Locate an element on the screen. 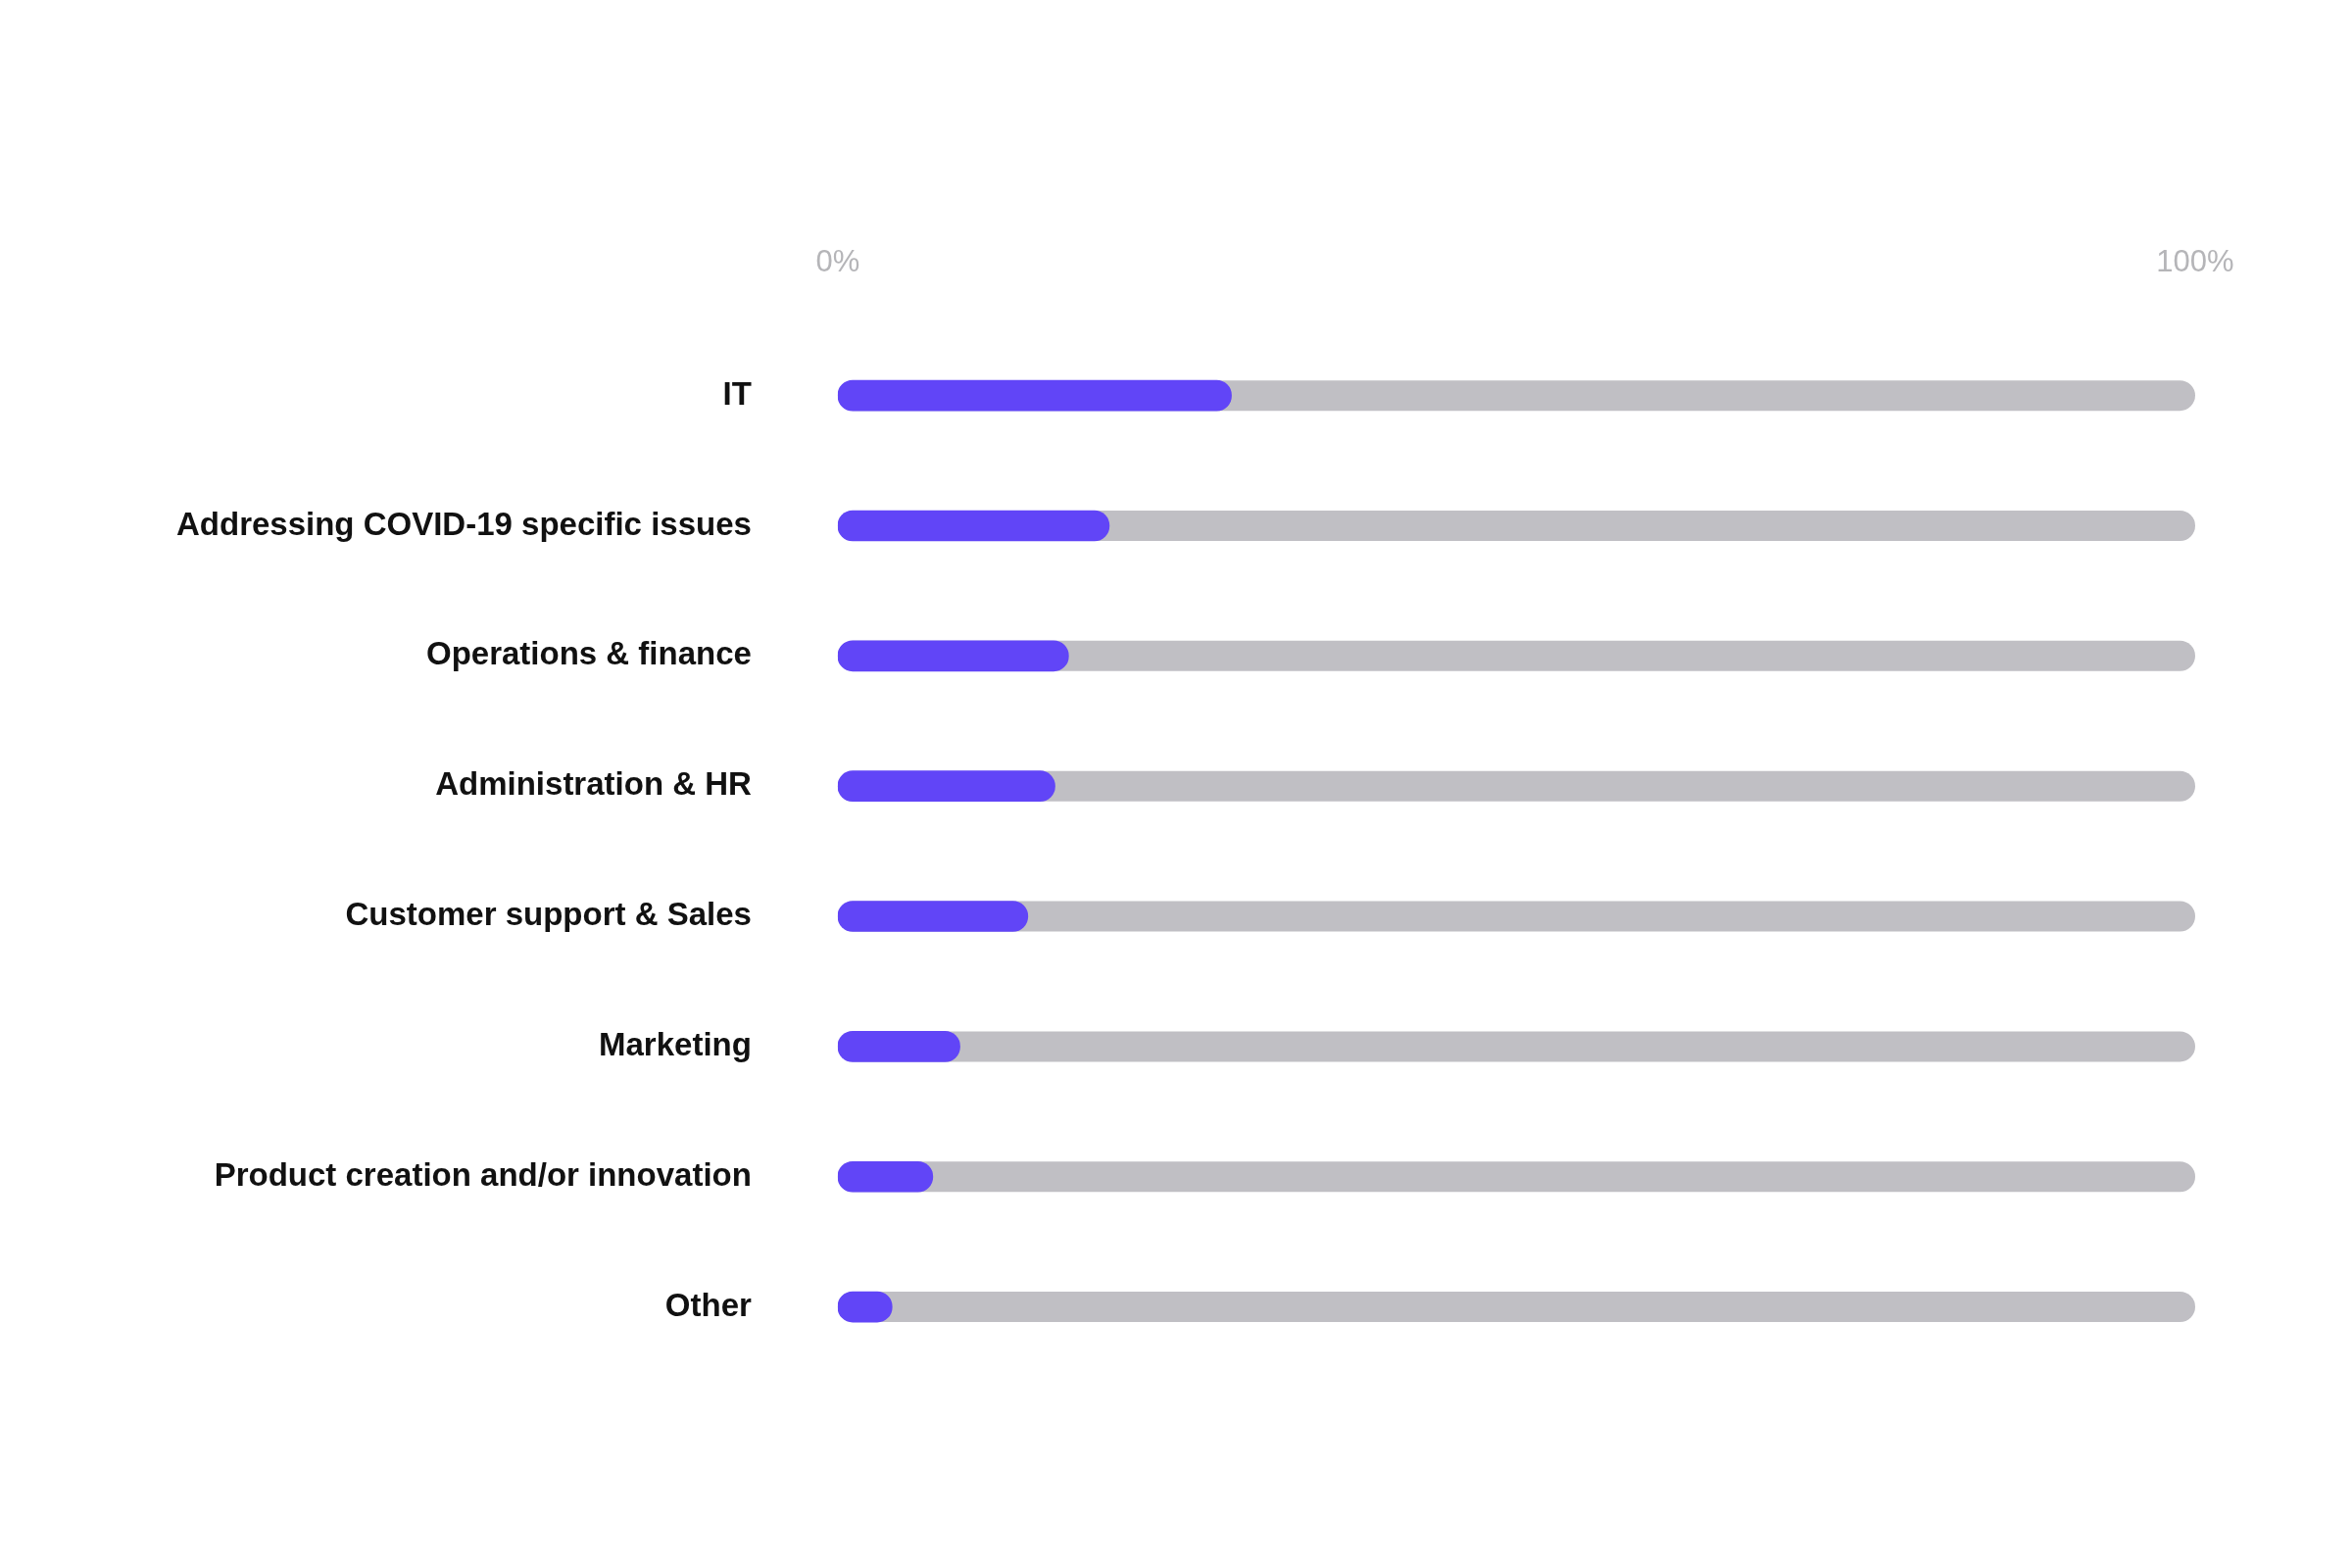 The height and width of the screenshot is (1568, 2352). y-tick-label: IT is located at coordinates (737, 393).